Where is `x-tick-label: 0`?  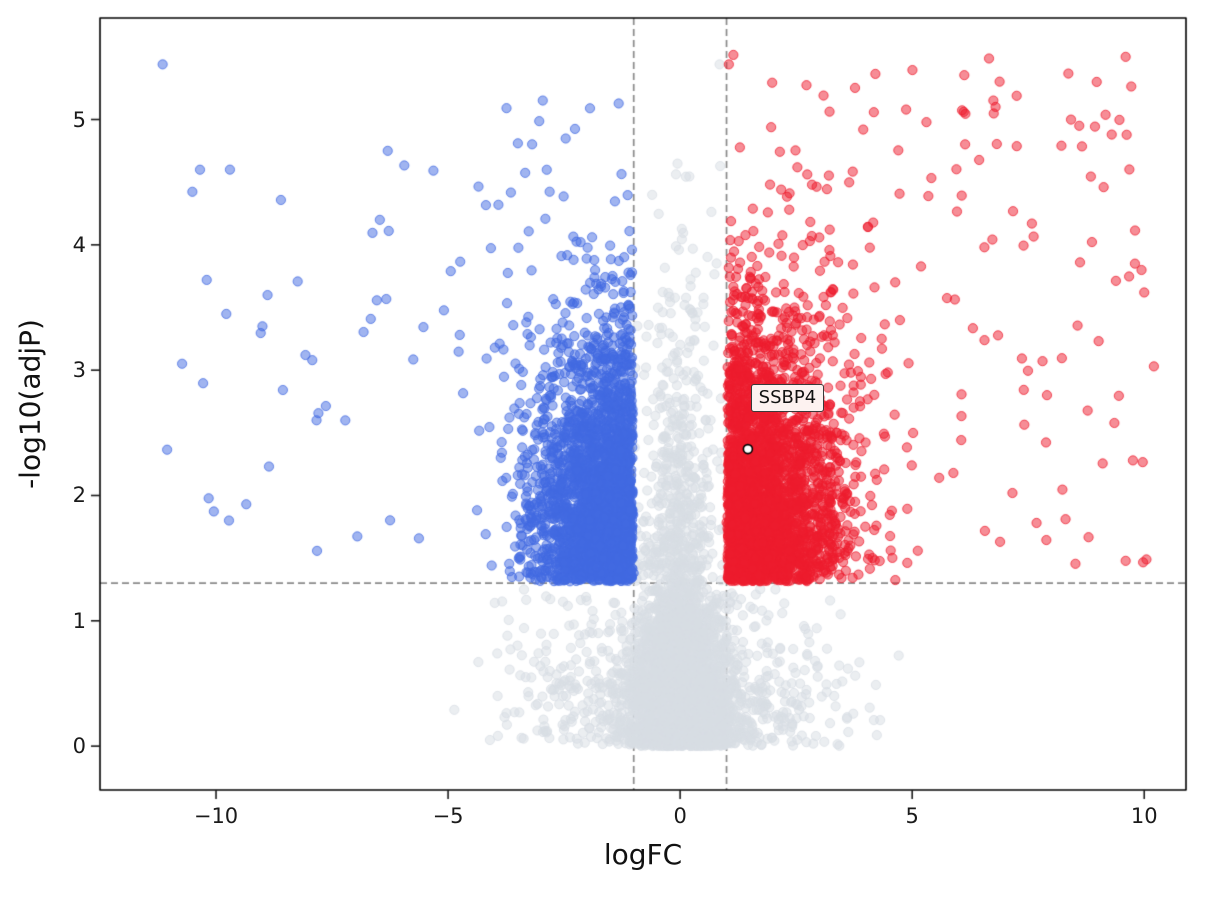 x-tick-label: 0 is located at coordinates (680, 816).